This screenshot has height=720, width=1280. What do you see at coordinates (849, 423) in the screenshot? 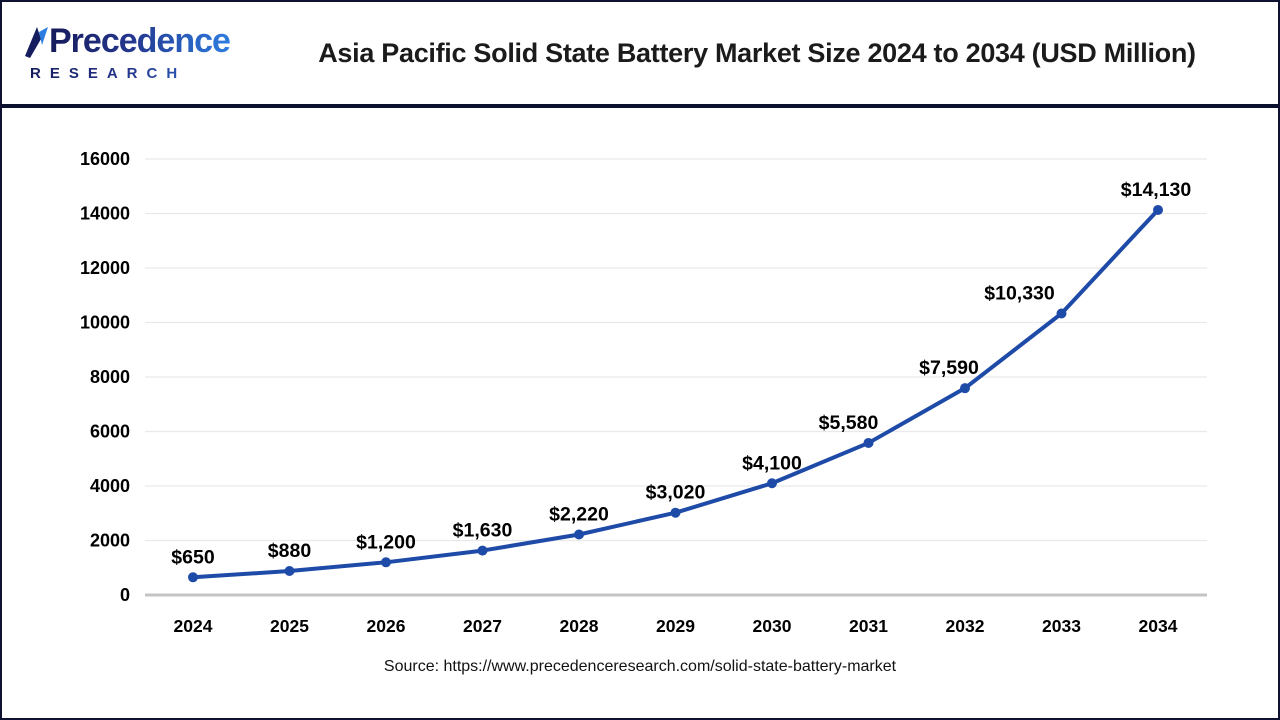
I see `data-point-label: $5,580` at bounding box center [849, 423].